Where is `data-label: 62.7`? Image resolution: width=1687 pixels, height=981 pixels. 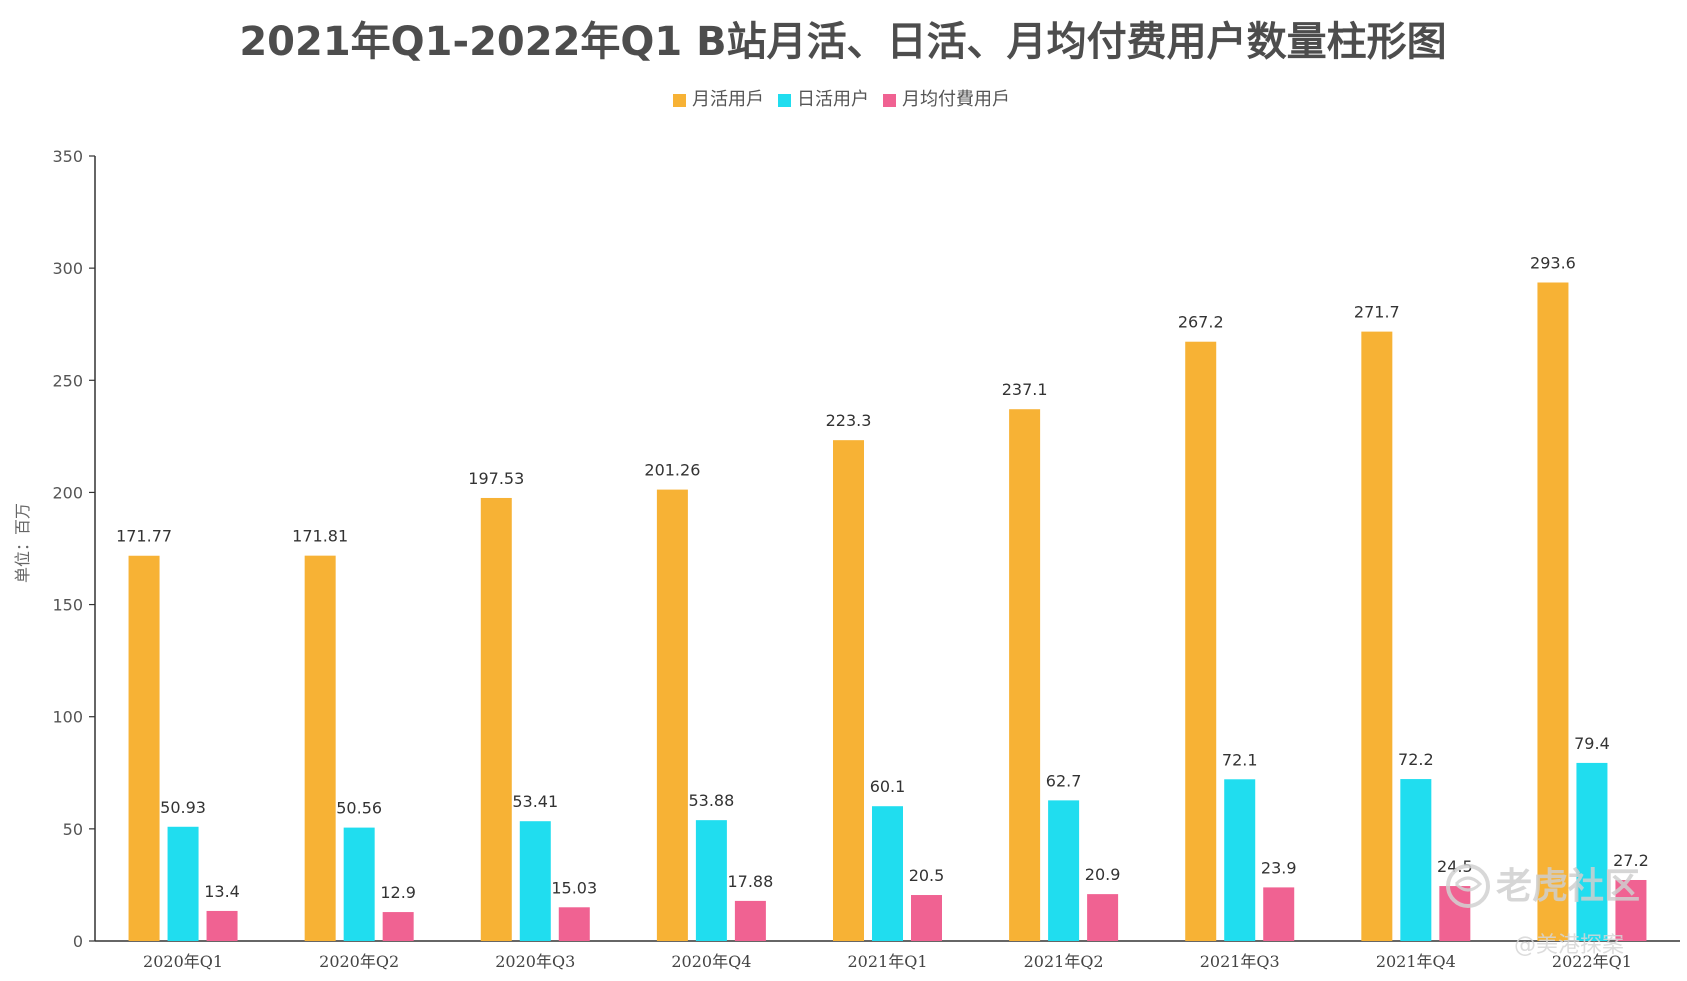 data-label: 62.7 is located at coordinates (1064, 780).